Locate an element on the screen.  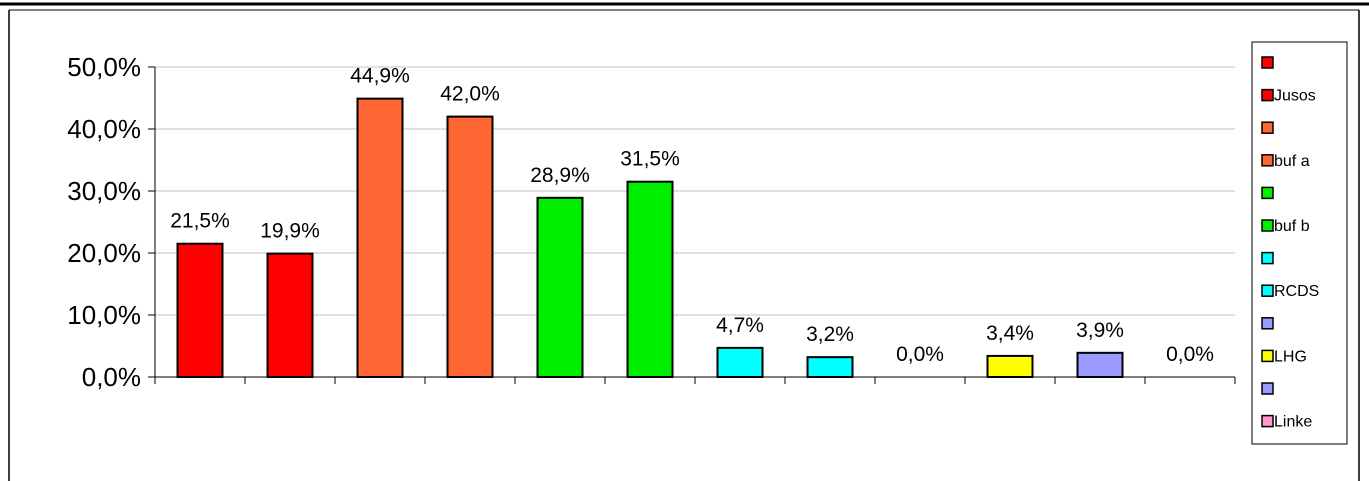
y-tick-label: 40,0% is located at coordinates (104, 129).